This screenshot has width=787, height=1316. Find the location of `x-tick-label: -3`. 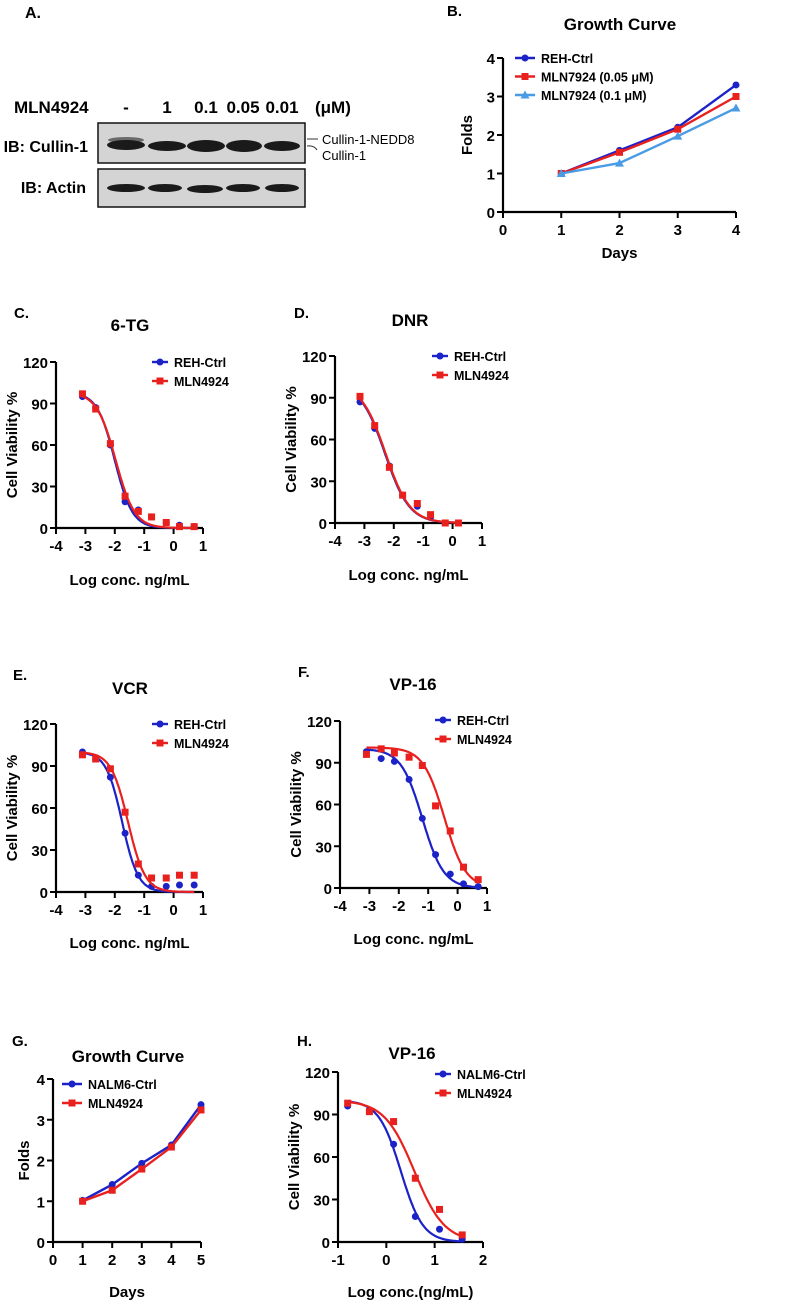

x-tick-label: -3 is located at coordinates (85, 546).